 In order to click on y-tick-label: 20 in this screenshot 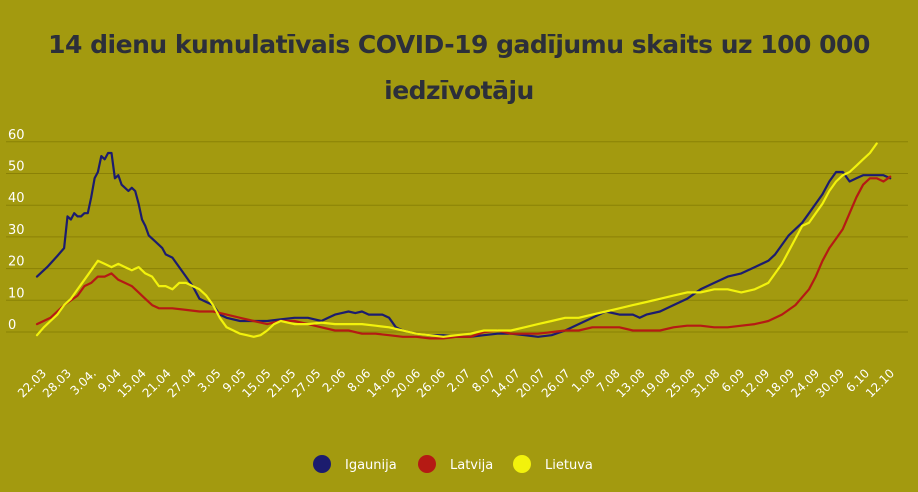, I will do `click(16, 262)`.